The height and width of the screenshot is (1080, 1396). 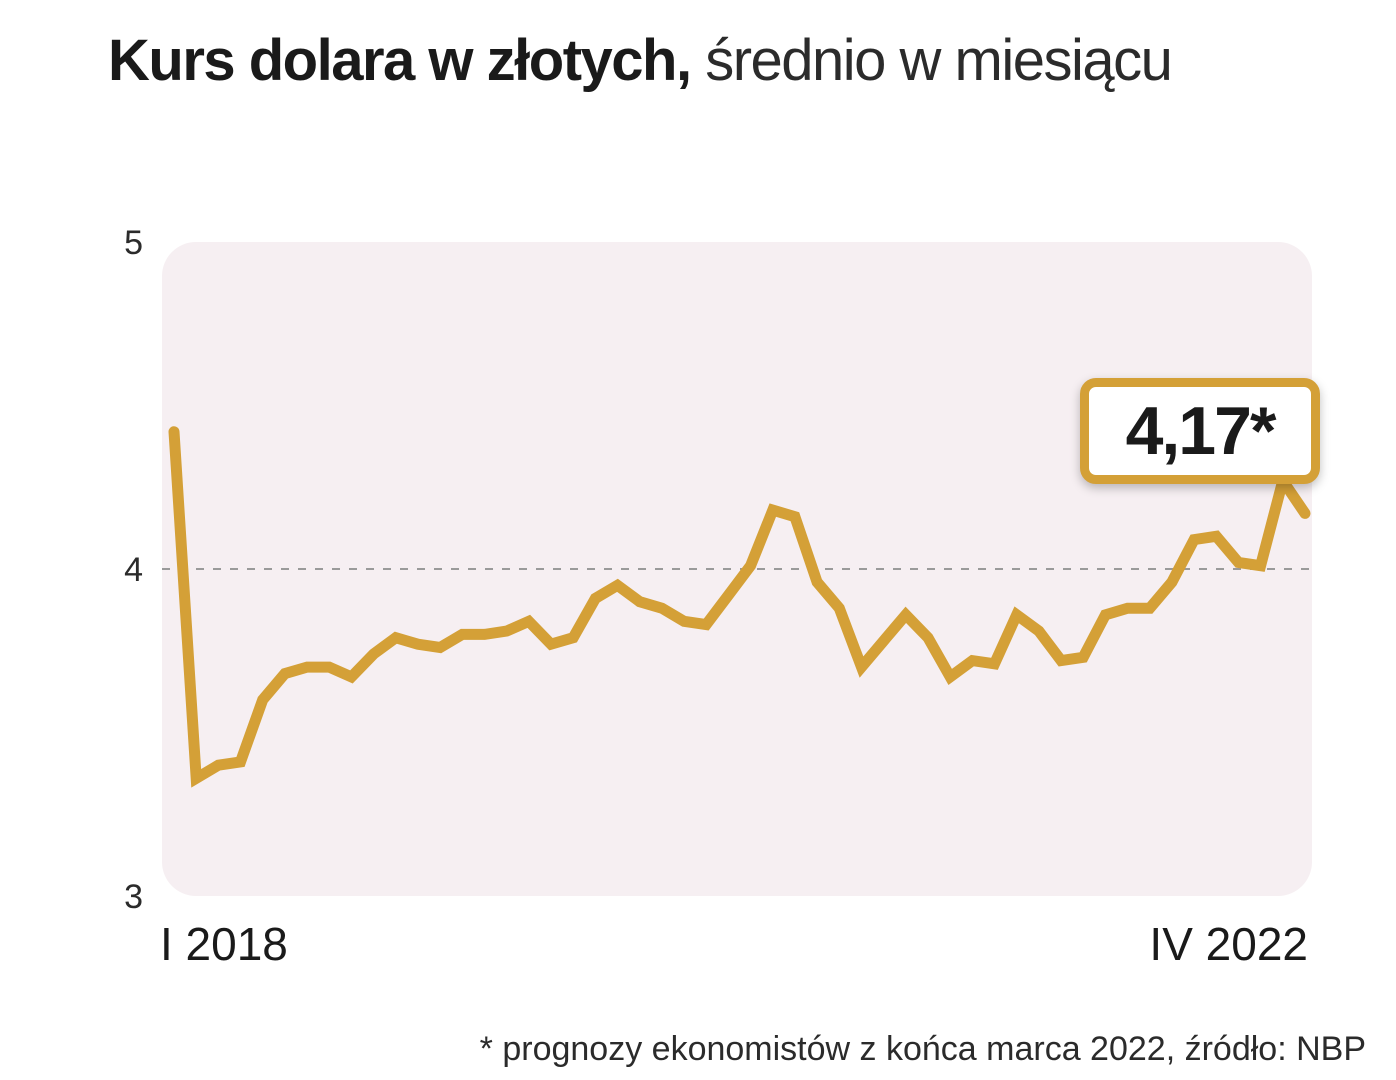 What do you see at coordinates (1228, 944) in the screenshot?
I see `x-label-end: IV 2022` at bounding box center [1228, 944].